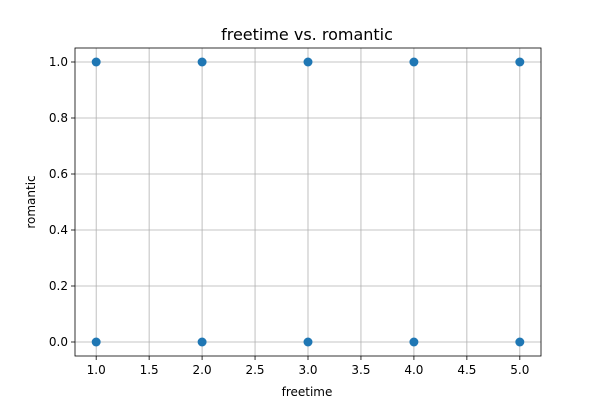 The image size is (600, 400). I want to click on y-tick-label: 0.8, so click(58, 118).